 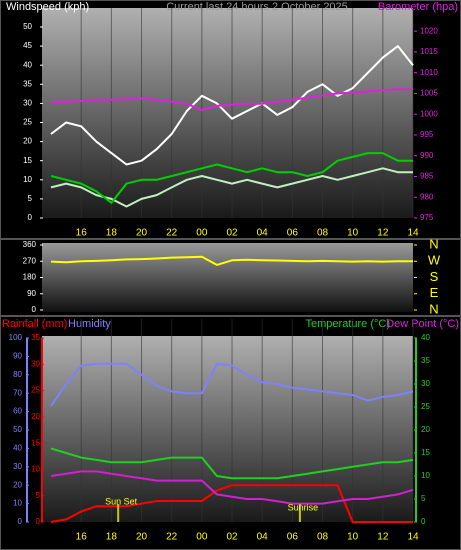 What do you see at coordinates (47, 7) in the screenshot?
I see `y-axis-title: Windspeed (kph)` at bounding box center [47, 7].